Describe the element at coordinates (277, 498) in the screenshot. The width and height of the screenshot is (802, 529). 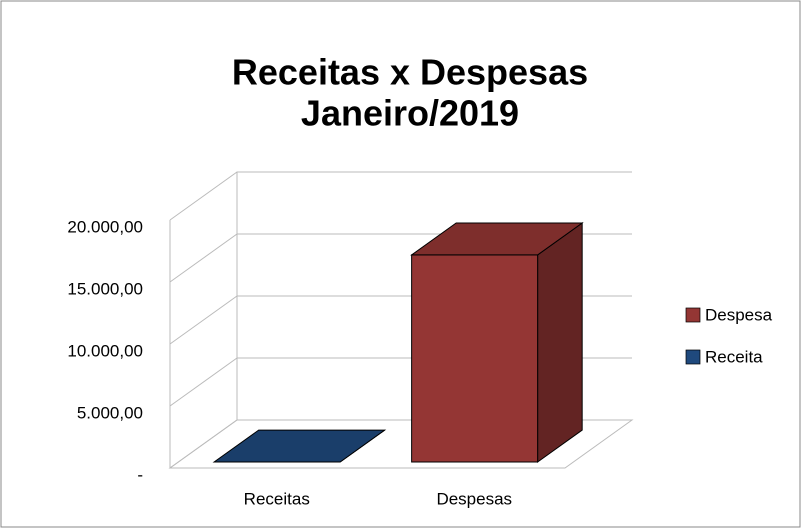
I see `x-tick-label: Receitas` at that location.